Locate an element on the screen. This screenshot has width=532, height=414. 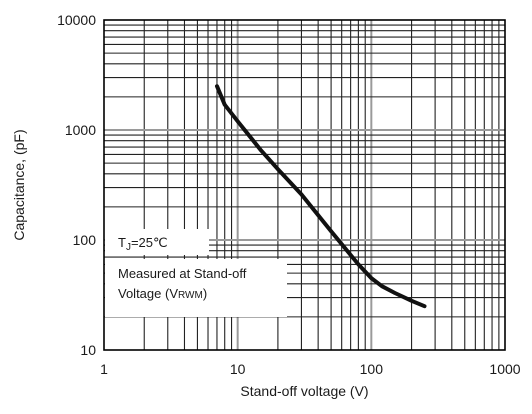
measured-suffix: ) is located at coordinates (205, 293).